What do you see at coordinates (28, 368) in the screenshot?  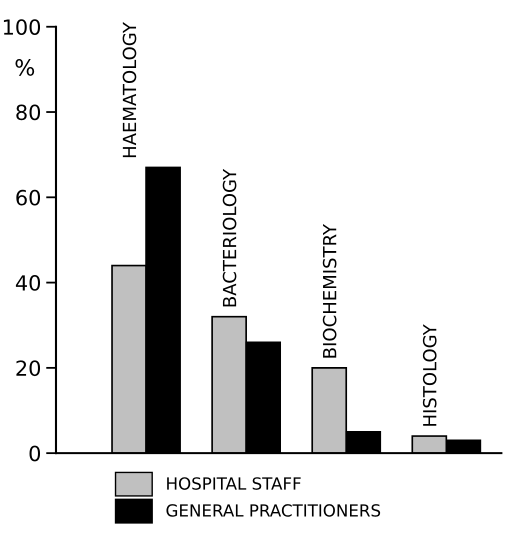 I see `y-tick-label: 20` at bounding box center [28, 368].